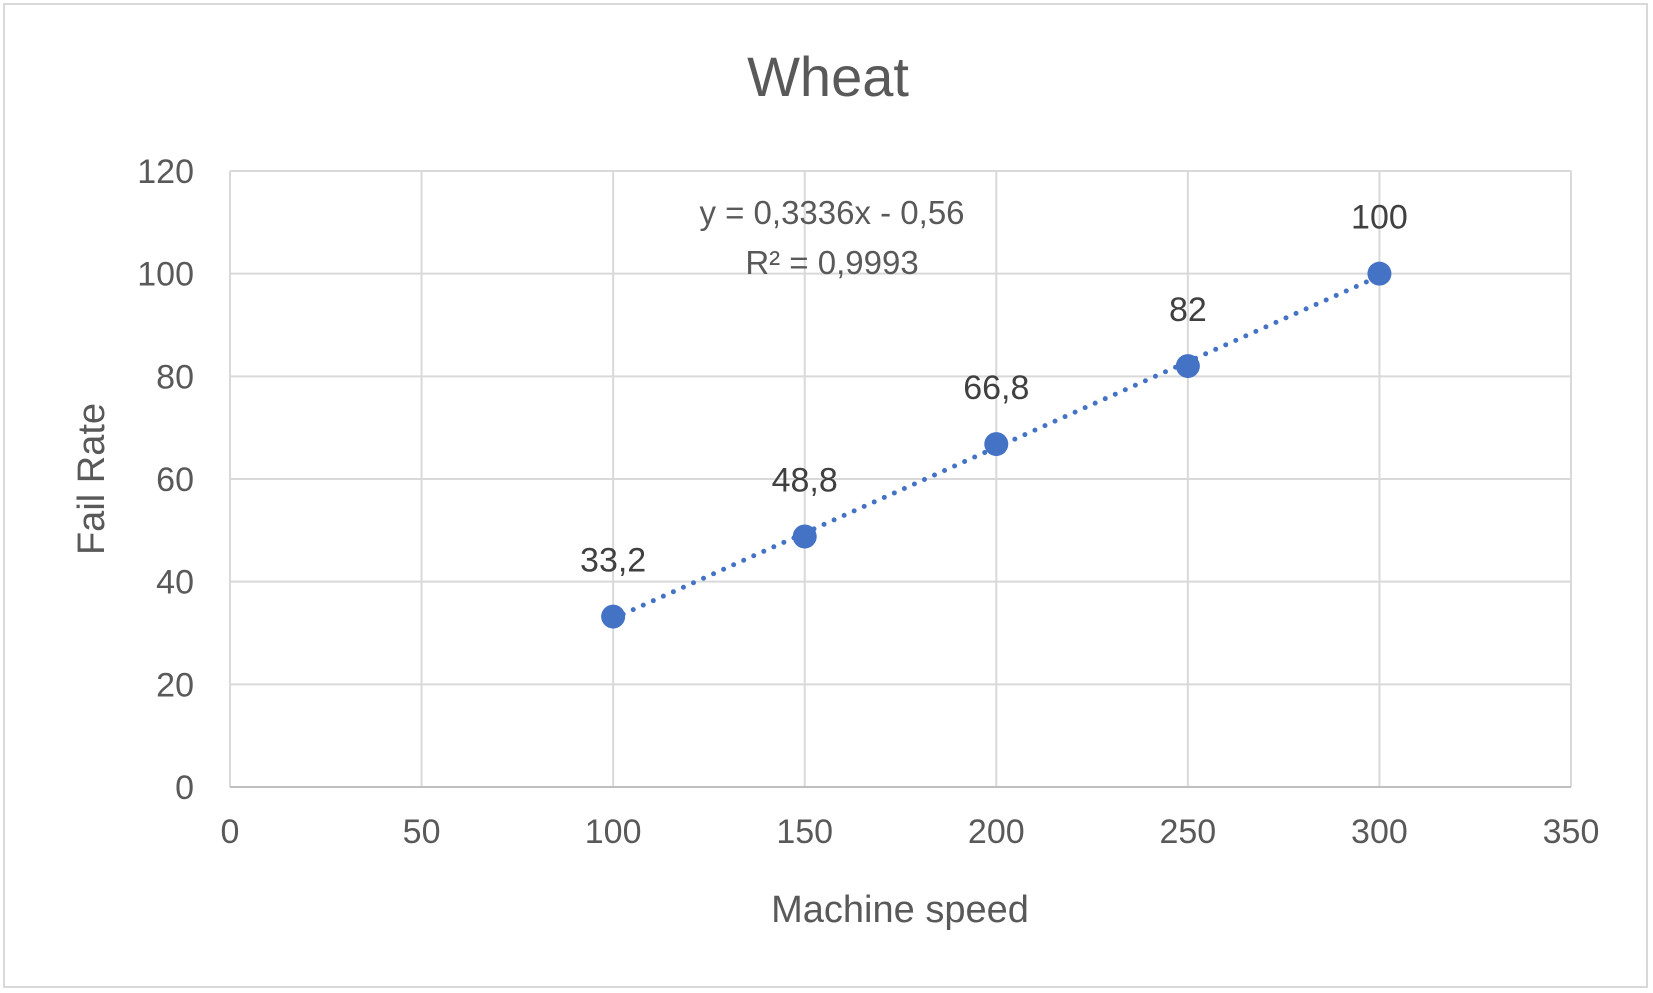 The width and height of the screenshot is (1653, 993). I want to click on y-tick-label: 60, so click(175, 480).